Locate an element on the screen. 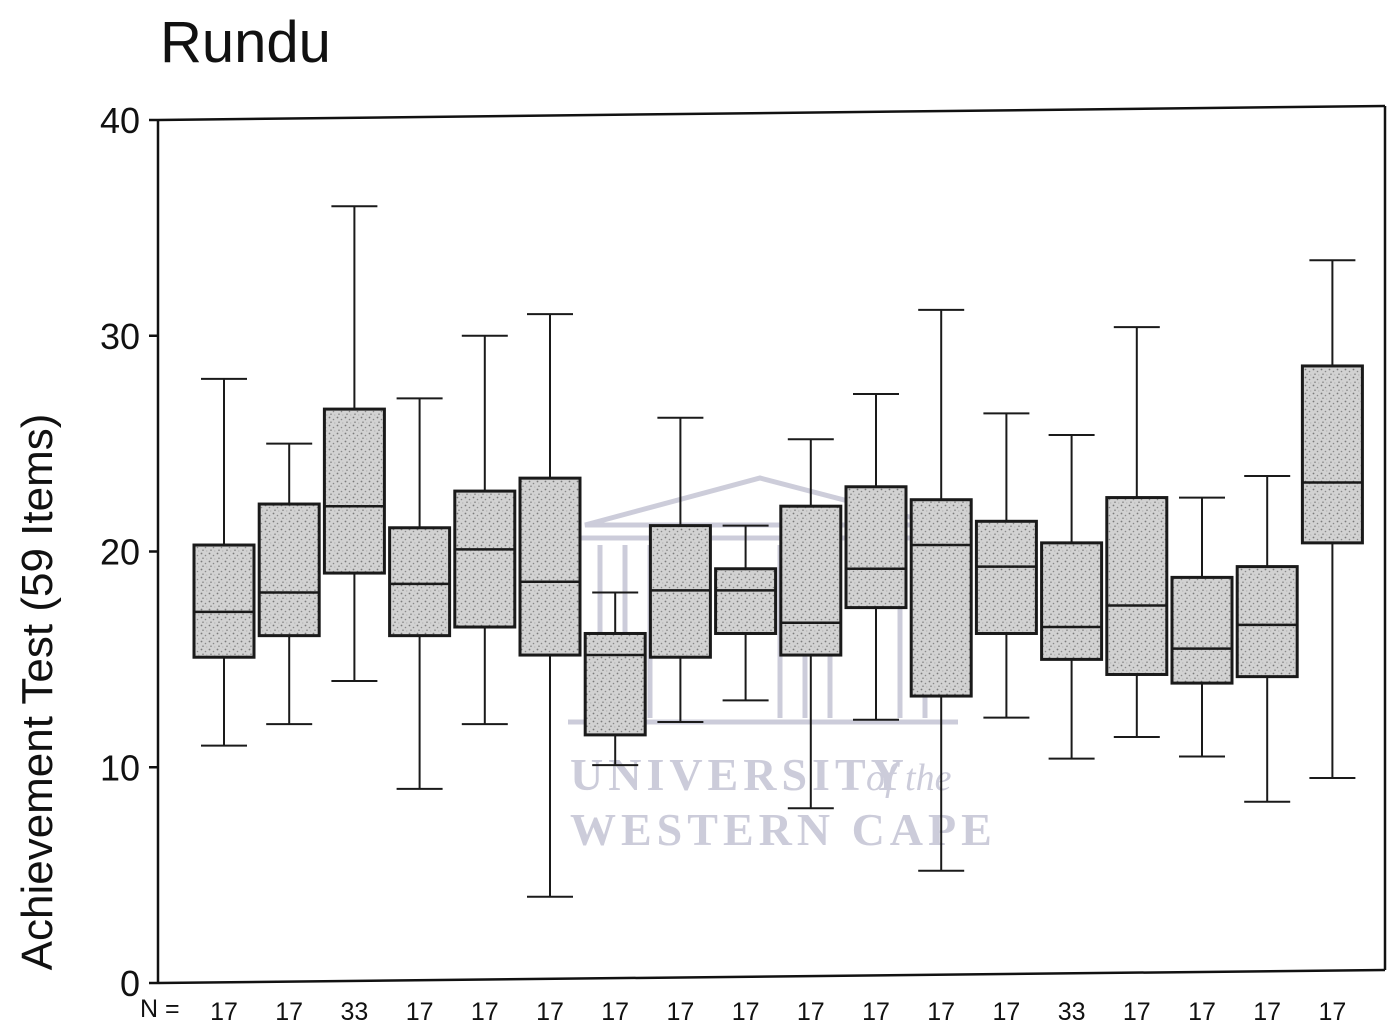 This screenshot has height=1023, width=1388. y-tick-label: 0 is located at coordinates (130, 983).